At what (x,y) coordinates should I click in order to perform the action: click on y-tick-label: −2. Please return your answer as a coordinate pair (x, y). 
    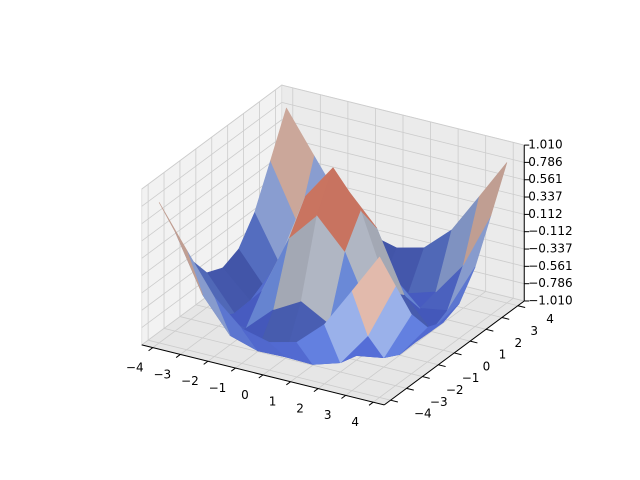
    Looking at the image, I should click on (455, 390).